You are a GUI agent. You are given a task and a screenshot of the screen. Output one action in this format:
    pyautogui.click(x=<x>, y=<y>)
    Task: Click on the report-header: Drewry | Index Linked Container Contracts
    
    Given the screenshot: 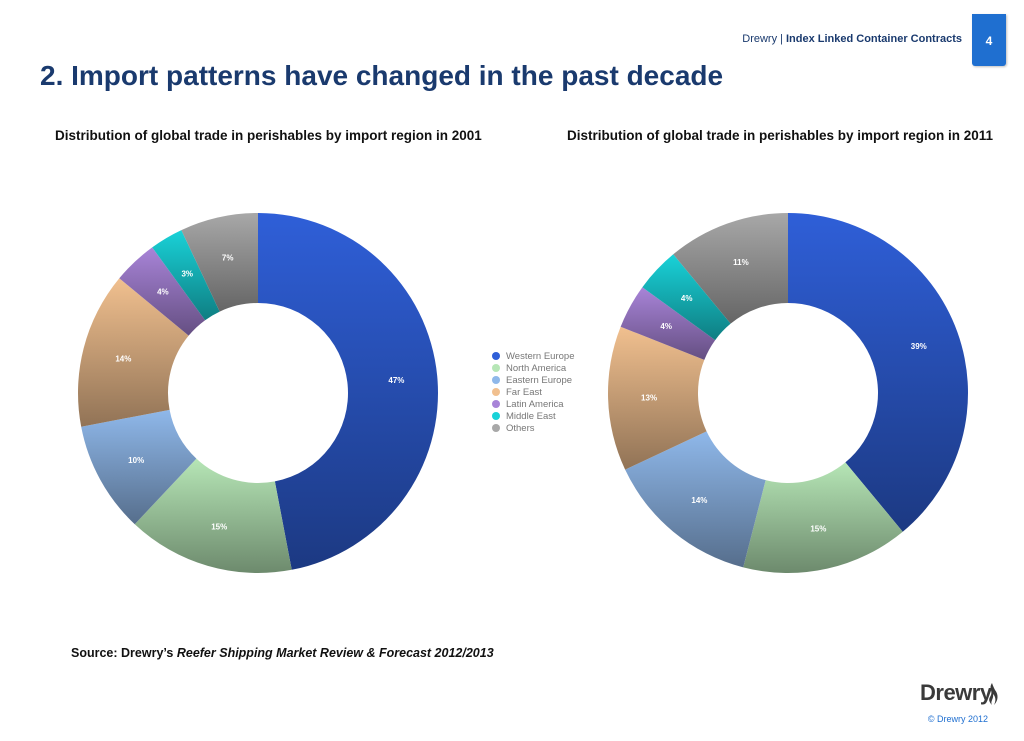 What is the action you would take?
    pyautogui.click(x=852, y=39)
    